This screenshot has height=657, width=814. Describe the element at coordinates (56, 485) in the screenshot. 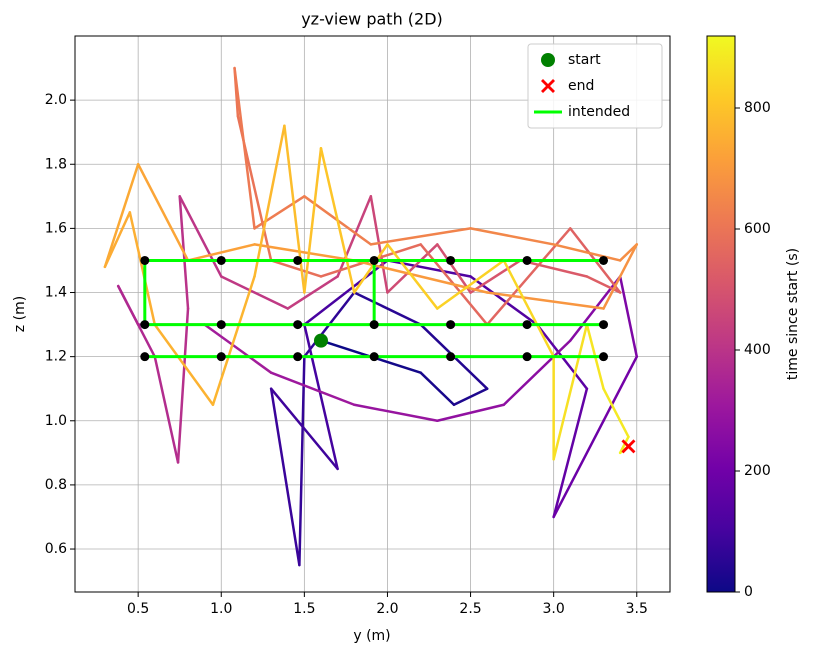

I see `y-tick-label: 0.8` at that location.